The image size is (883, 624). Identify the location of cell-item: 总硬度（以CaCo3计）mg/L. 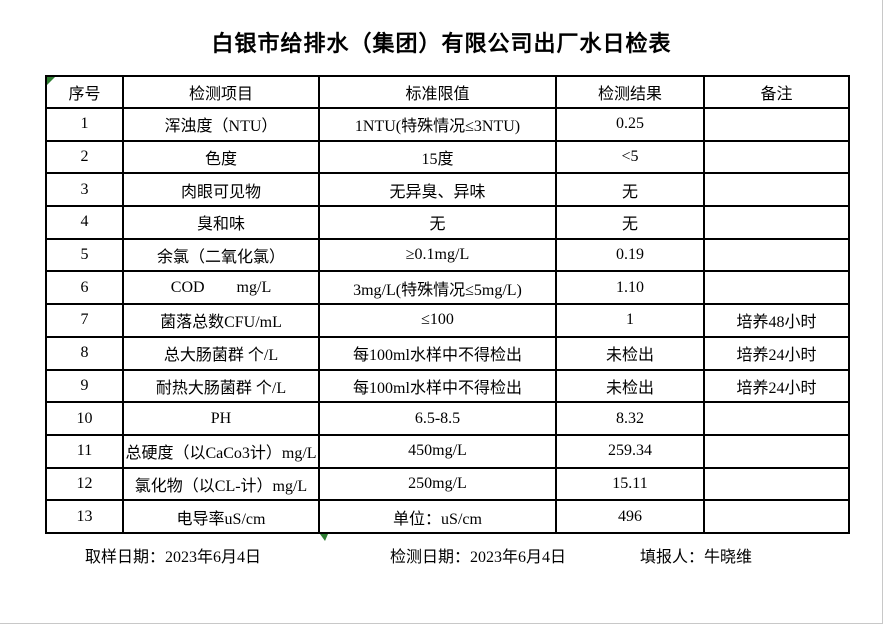
(221, 451).